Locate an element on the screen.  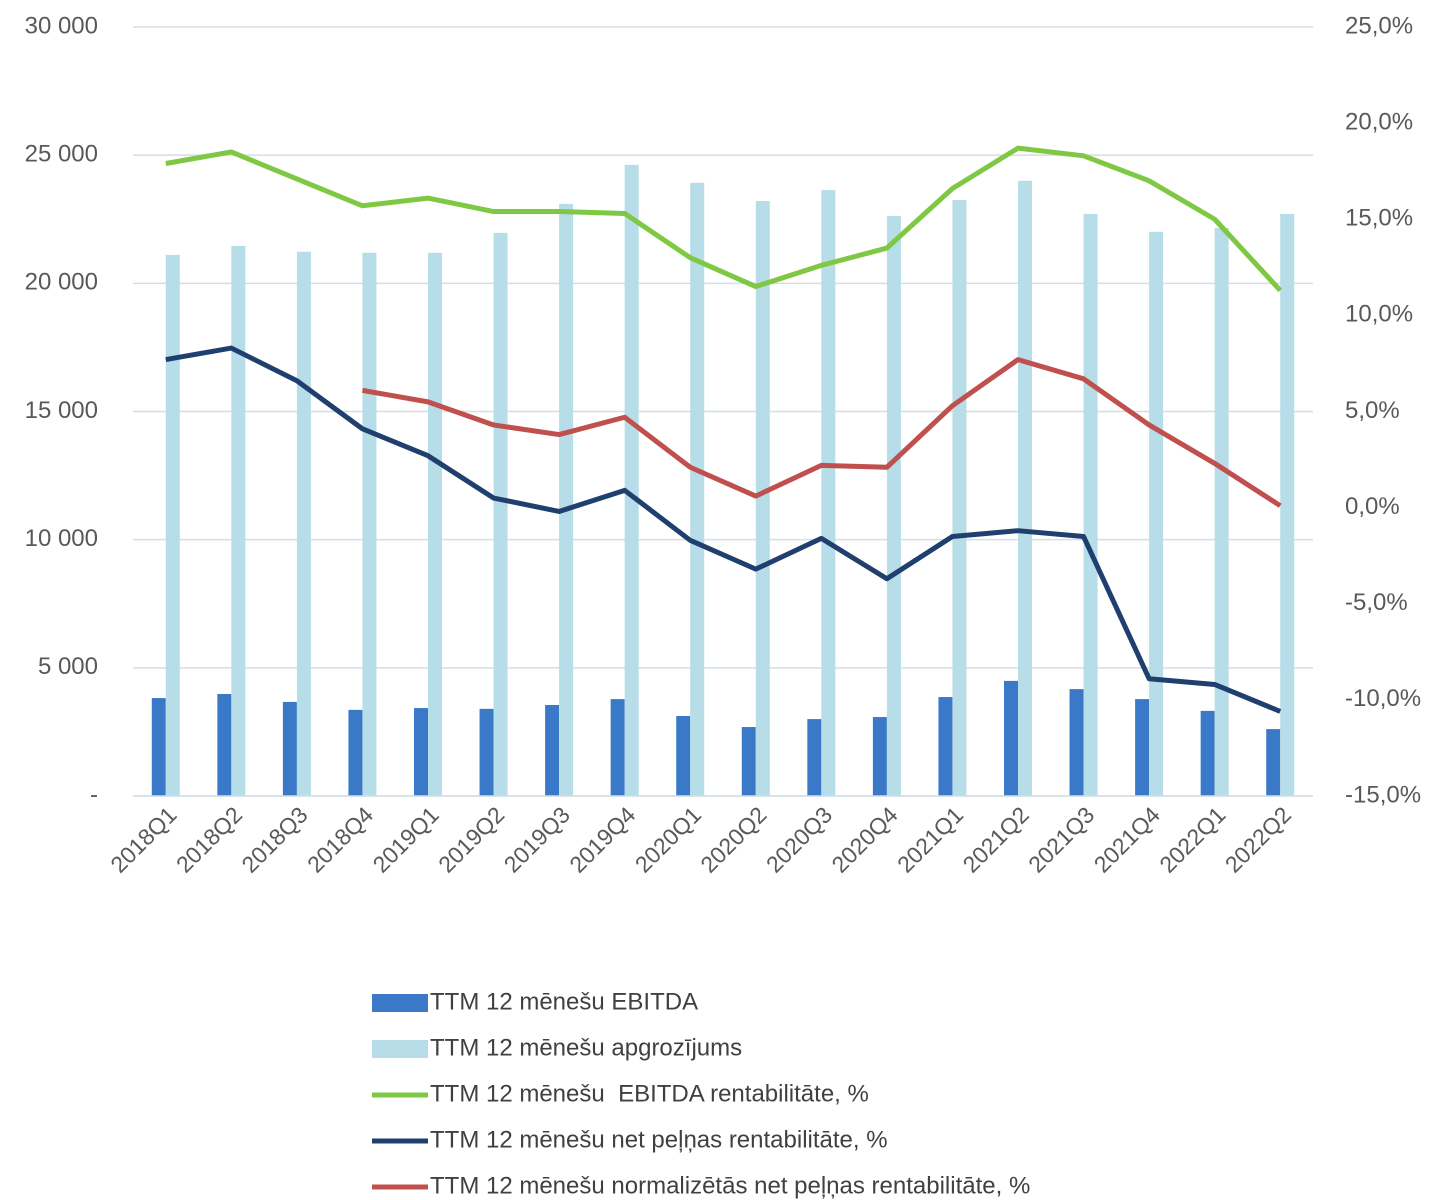
y2-tick-label: 10,0% is located at coordinates (1379, 314).